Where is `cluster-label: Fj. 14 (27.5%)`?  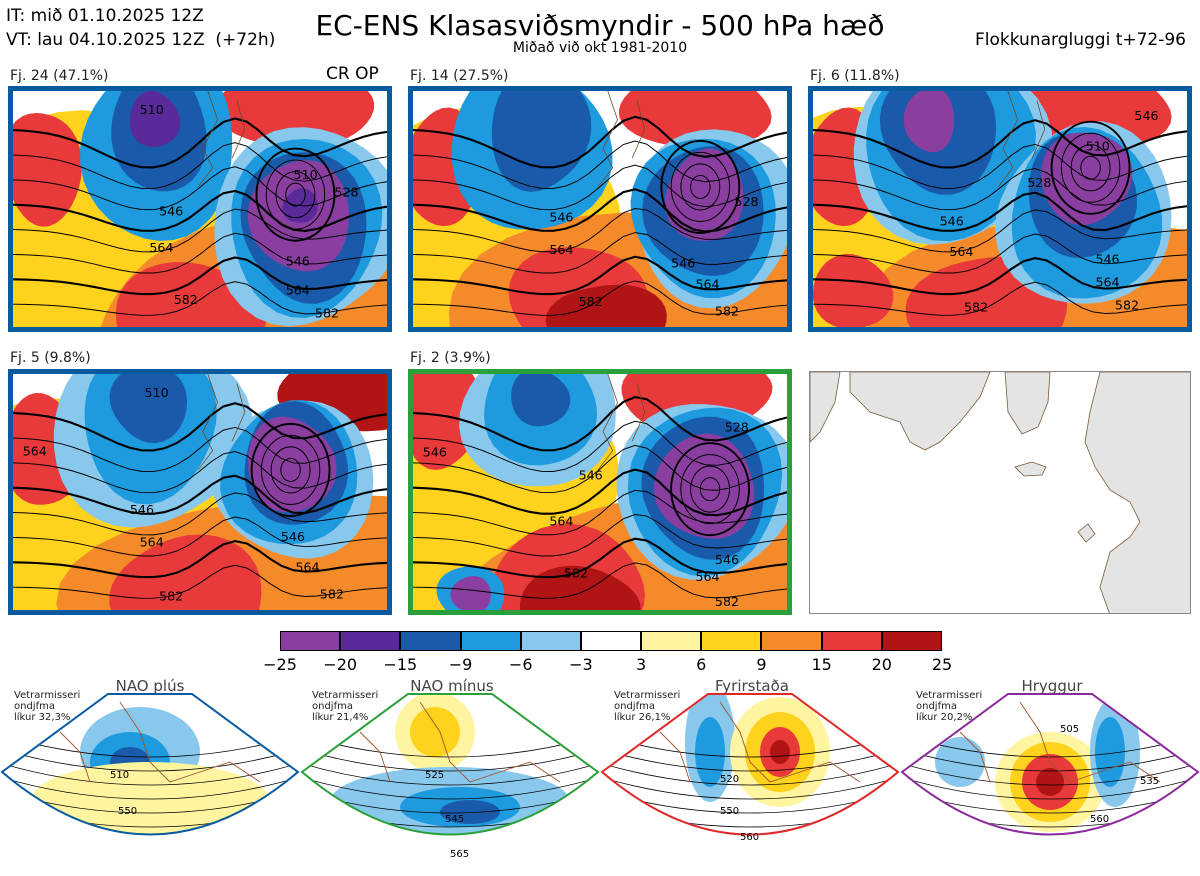 cluster-label: Fj. 14 (27.5%) is located at coordinates (459, 76).